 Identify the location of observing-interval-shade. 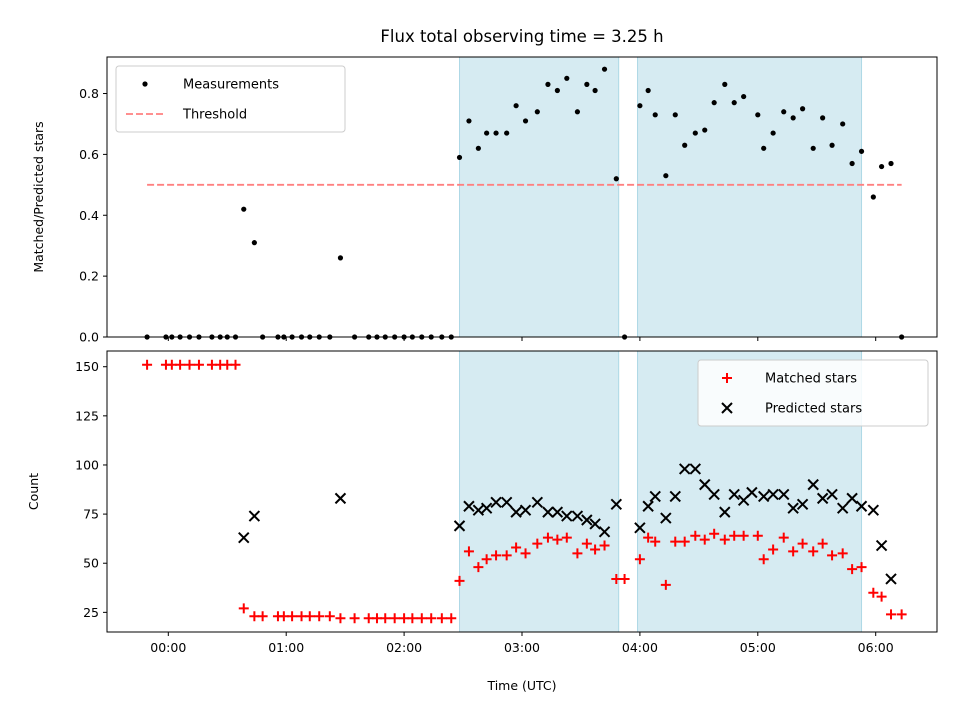
(539, 491).